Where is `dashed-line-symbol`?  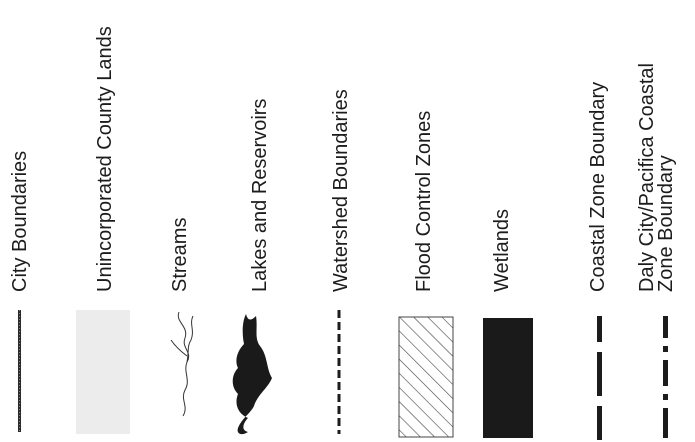
dashed-line-symbol is located at coordinates (339, 372).